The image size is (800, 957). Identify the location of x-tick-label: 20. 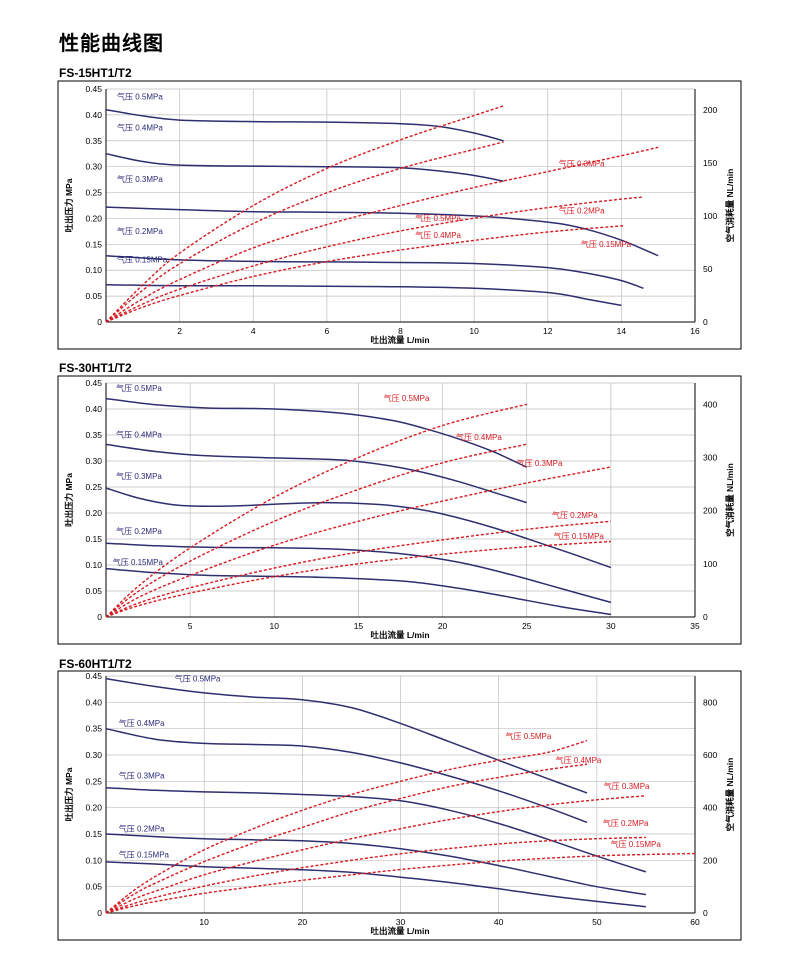
(303, 922).